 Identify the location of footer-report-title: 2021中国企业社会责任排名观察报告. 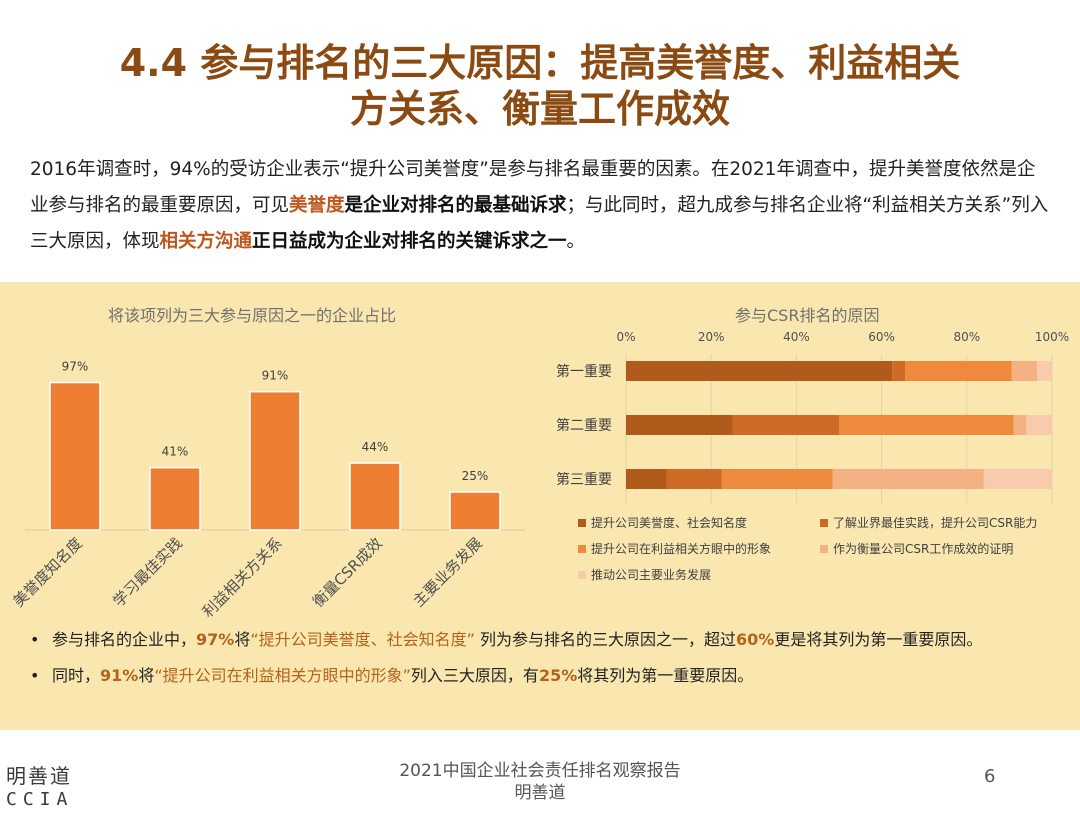
(540, 771).